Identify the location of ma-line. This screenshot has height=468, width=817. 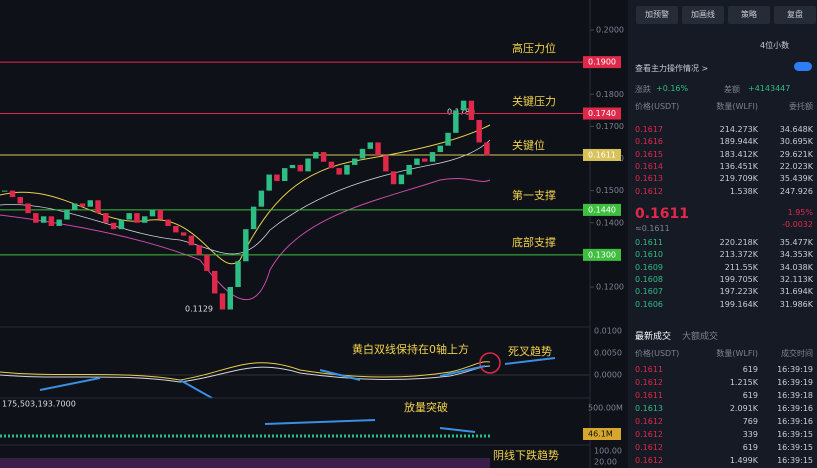
(245, 197).